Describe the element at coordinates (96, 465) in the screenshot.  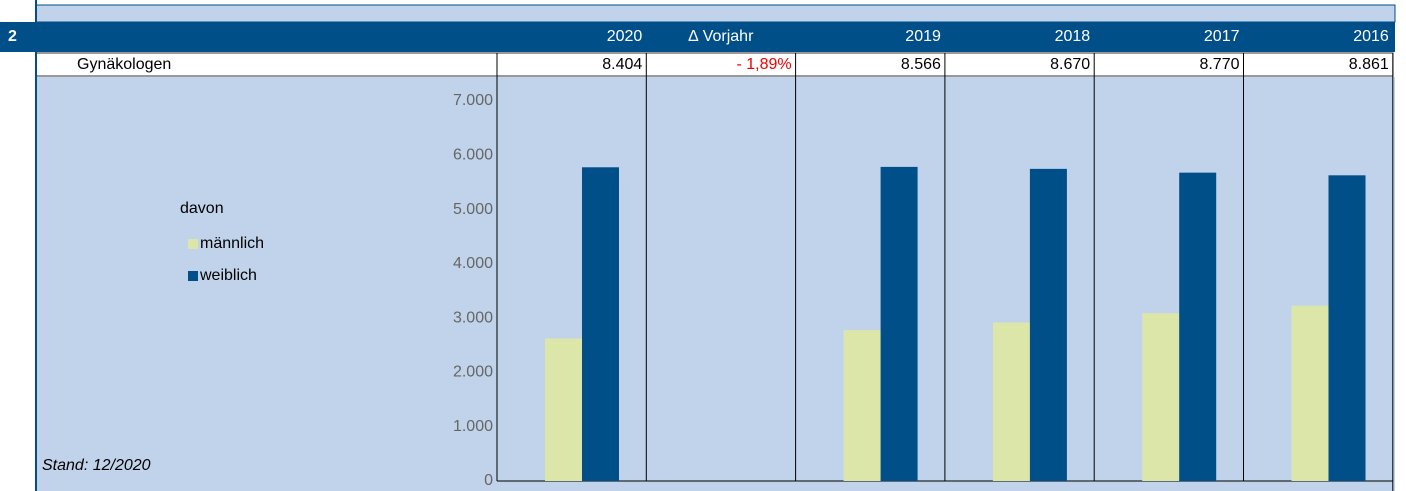
I see `footnote: Stand: 12/2020` at that location.